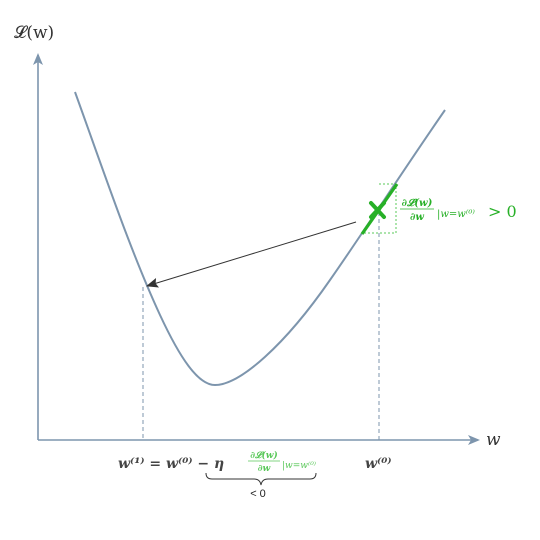 The height and width of the screenshot is (540, 540). I want to click on gradient-eval: |w=w⁽⁰⁾, so click(456, 214).